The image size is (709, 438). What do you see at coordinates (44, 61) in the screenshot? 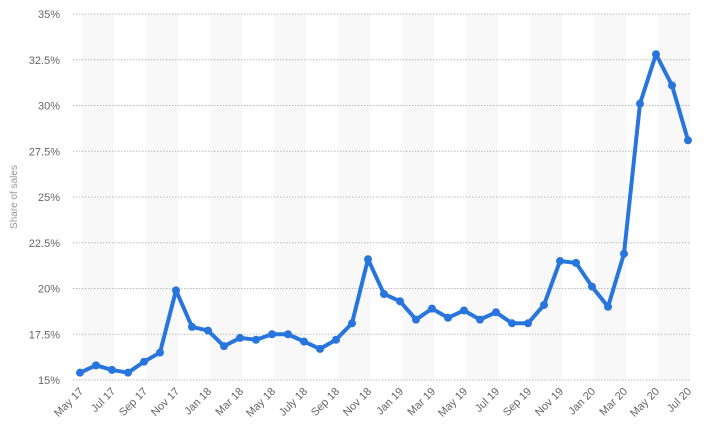
I see `y-tick-label: 32.5%` at bounding box center [44, 61].